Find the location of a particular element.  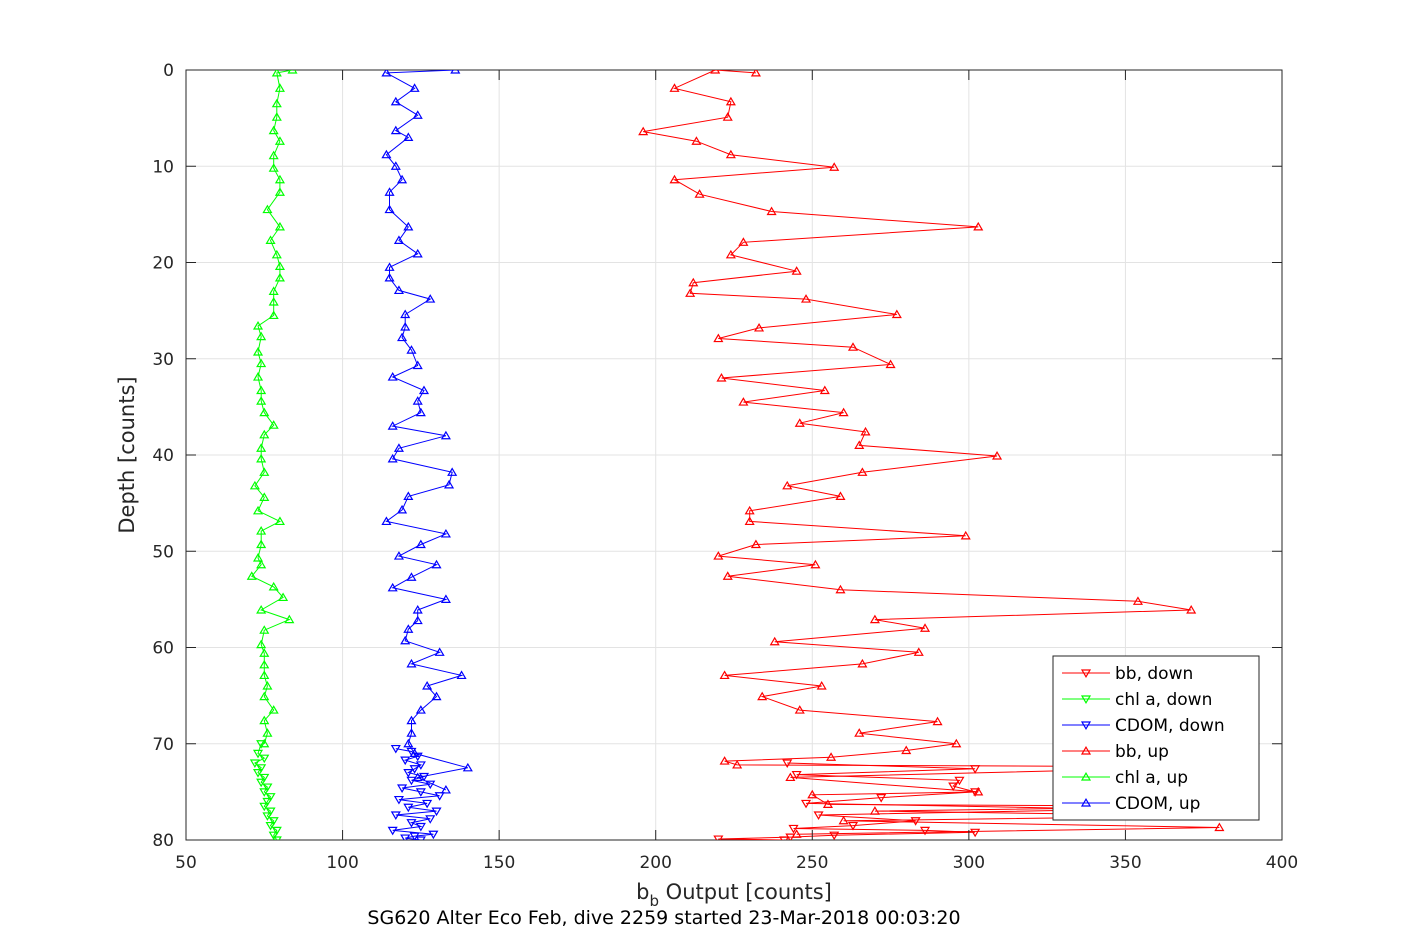

legend-label: chl a, up is located at coordinates (1151, 778).